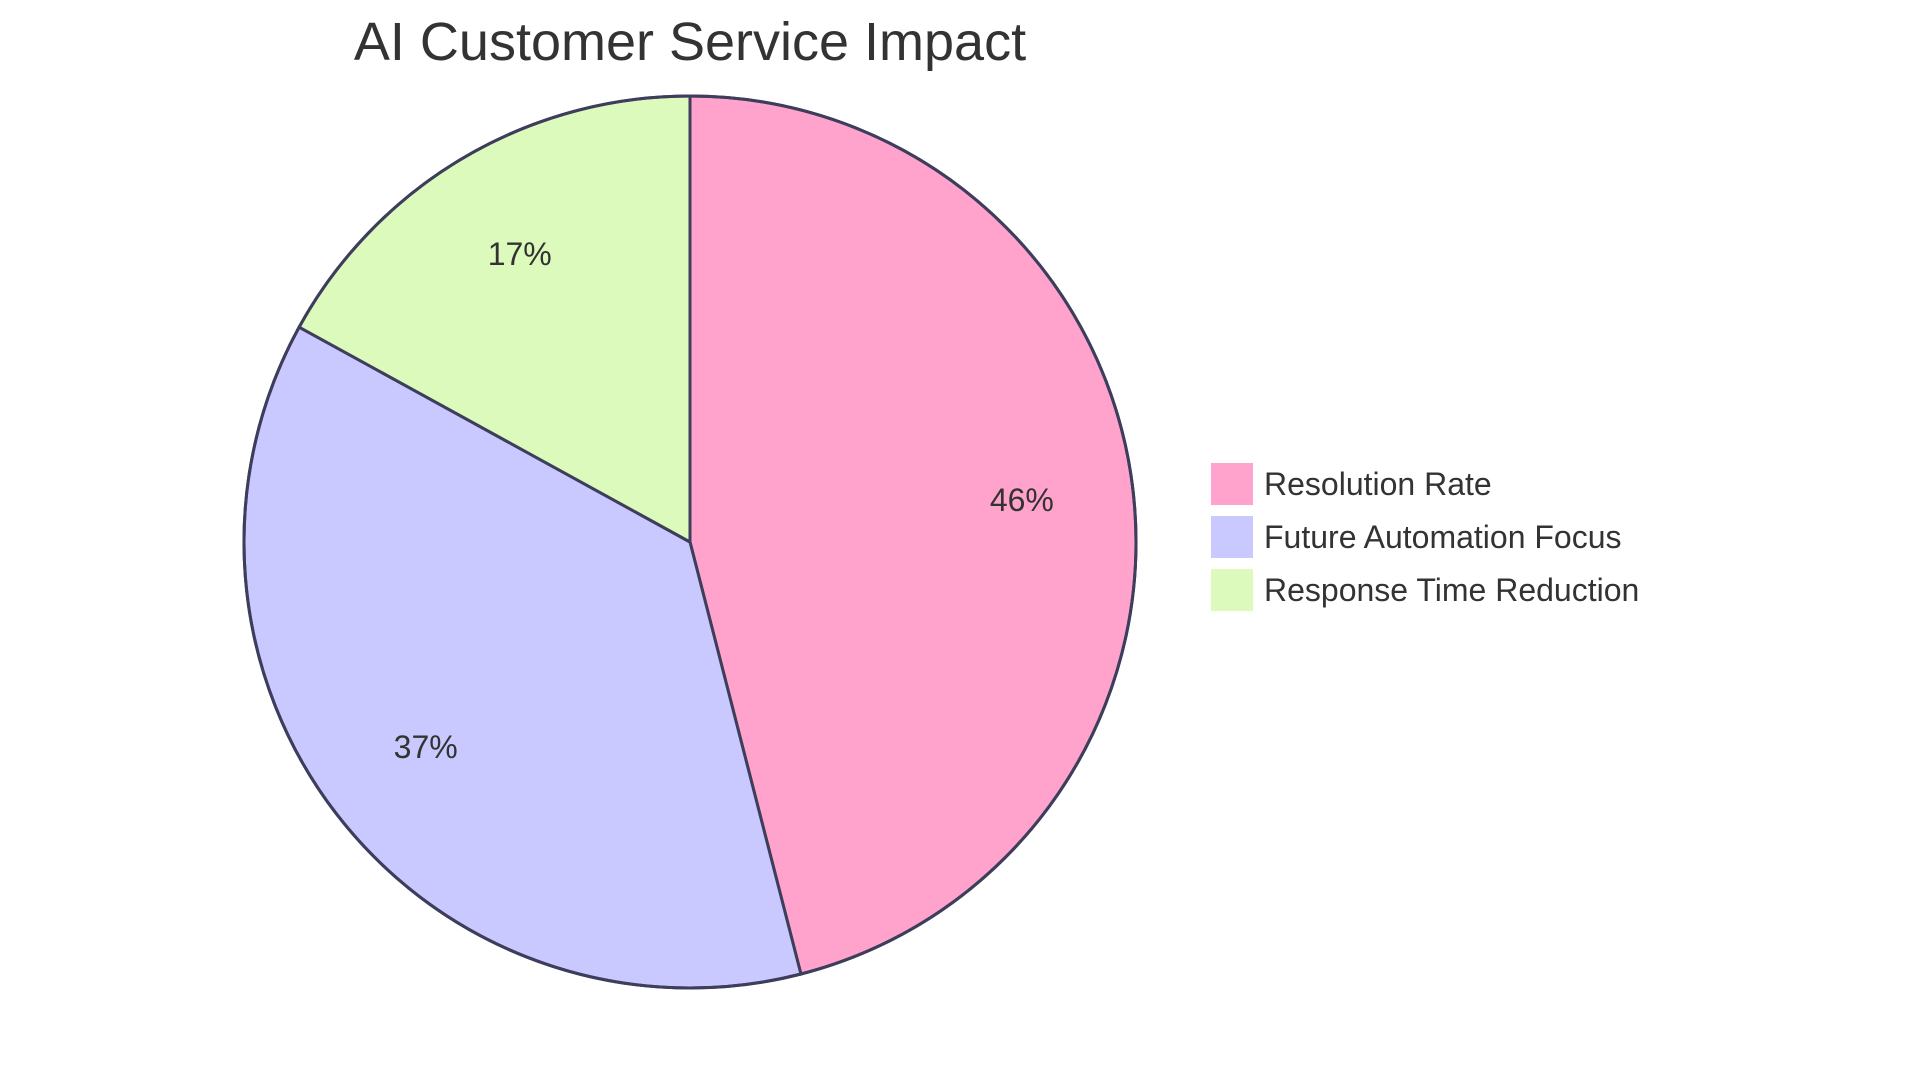  I want to click on legend-label: Resolution Rate, so click(1378, 484).